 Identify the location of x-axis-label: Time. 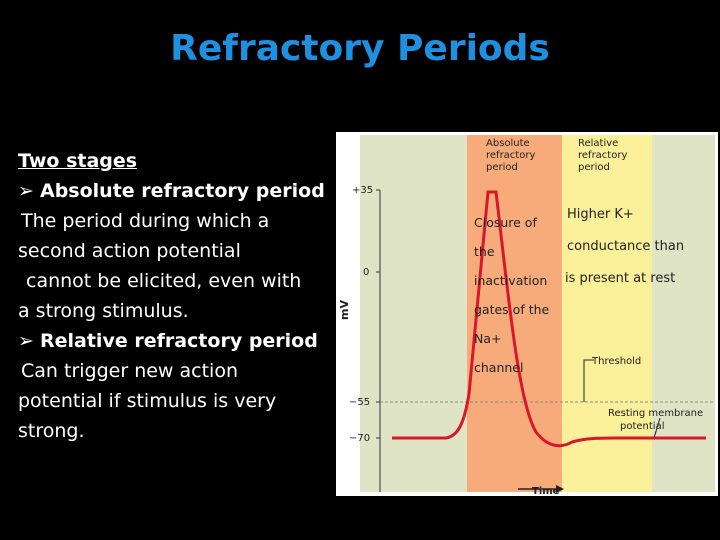
(546, 491).